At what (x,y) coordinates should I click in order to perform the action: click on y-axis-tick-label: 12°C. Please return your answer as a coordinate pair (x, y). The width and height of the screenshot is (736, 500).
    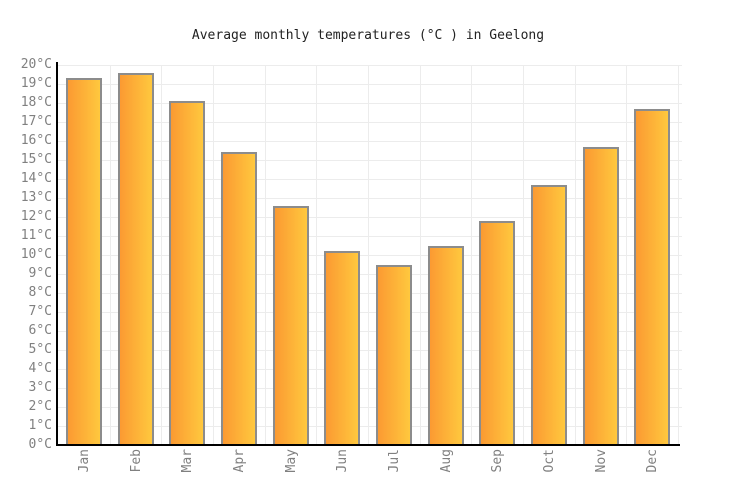
    Looking at the image, I should click on (36, 216).